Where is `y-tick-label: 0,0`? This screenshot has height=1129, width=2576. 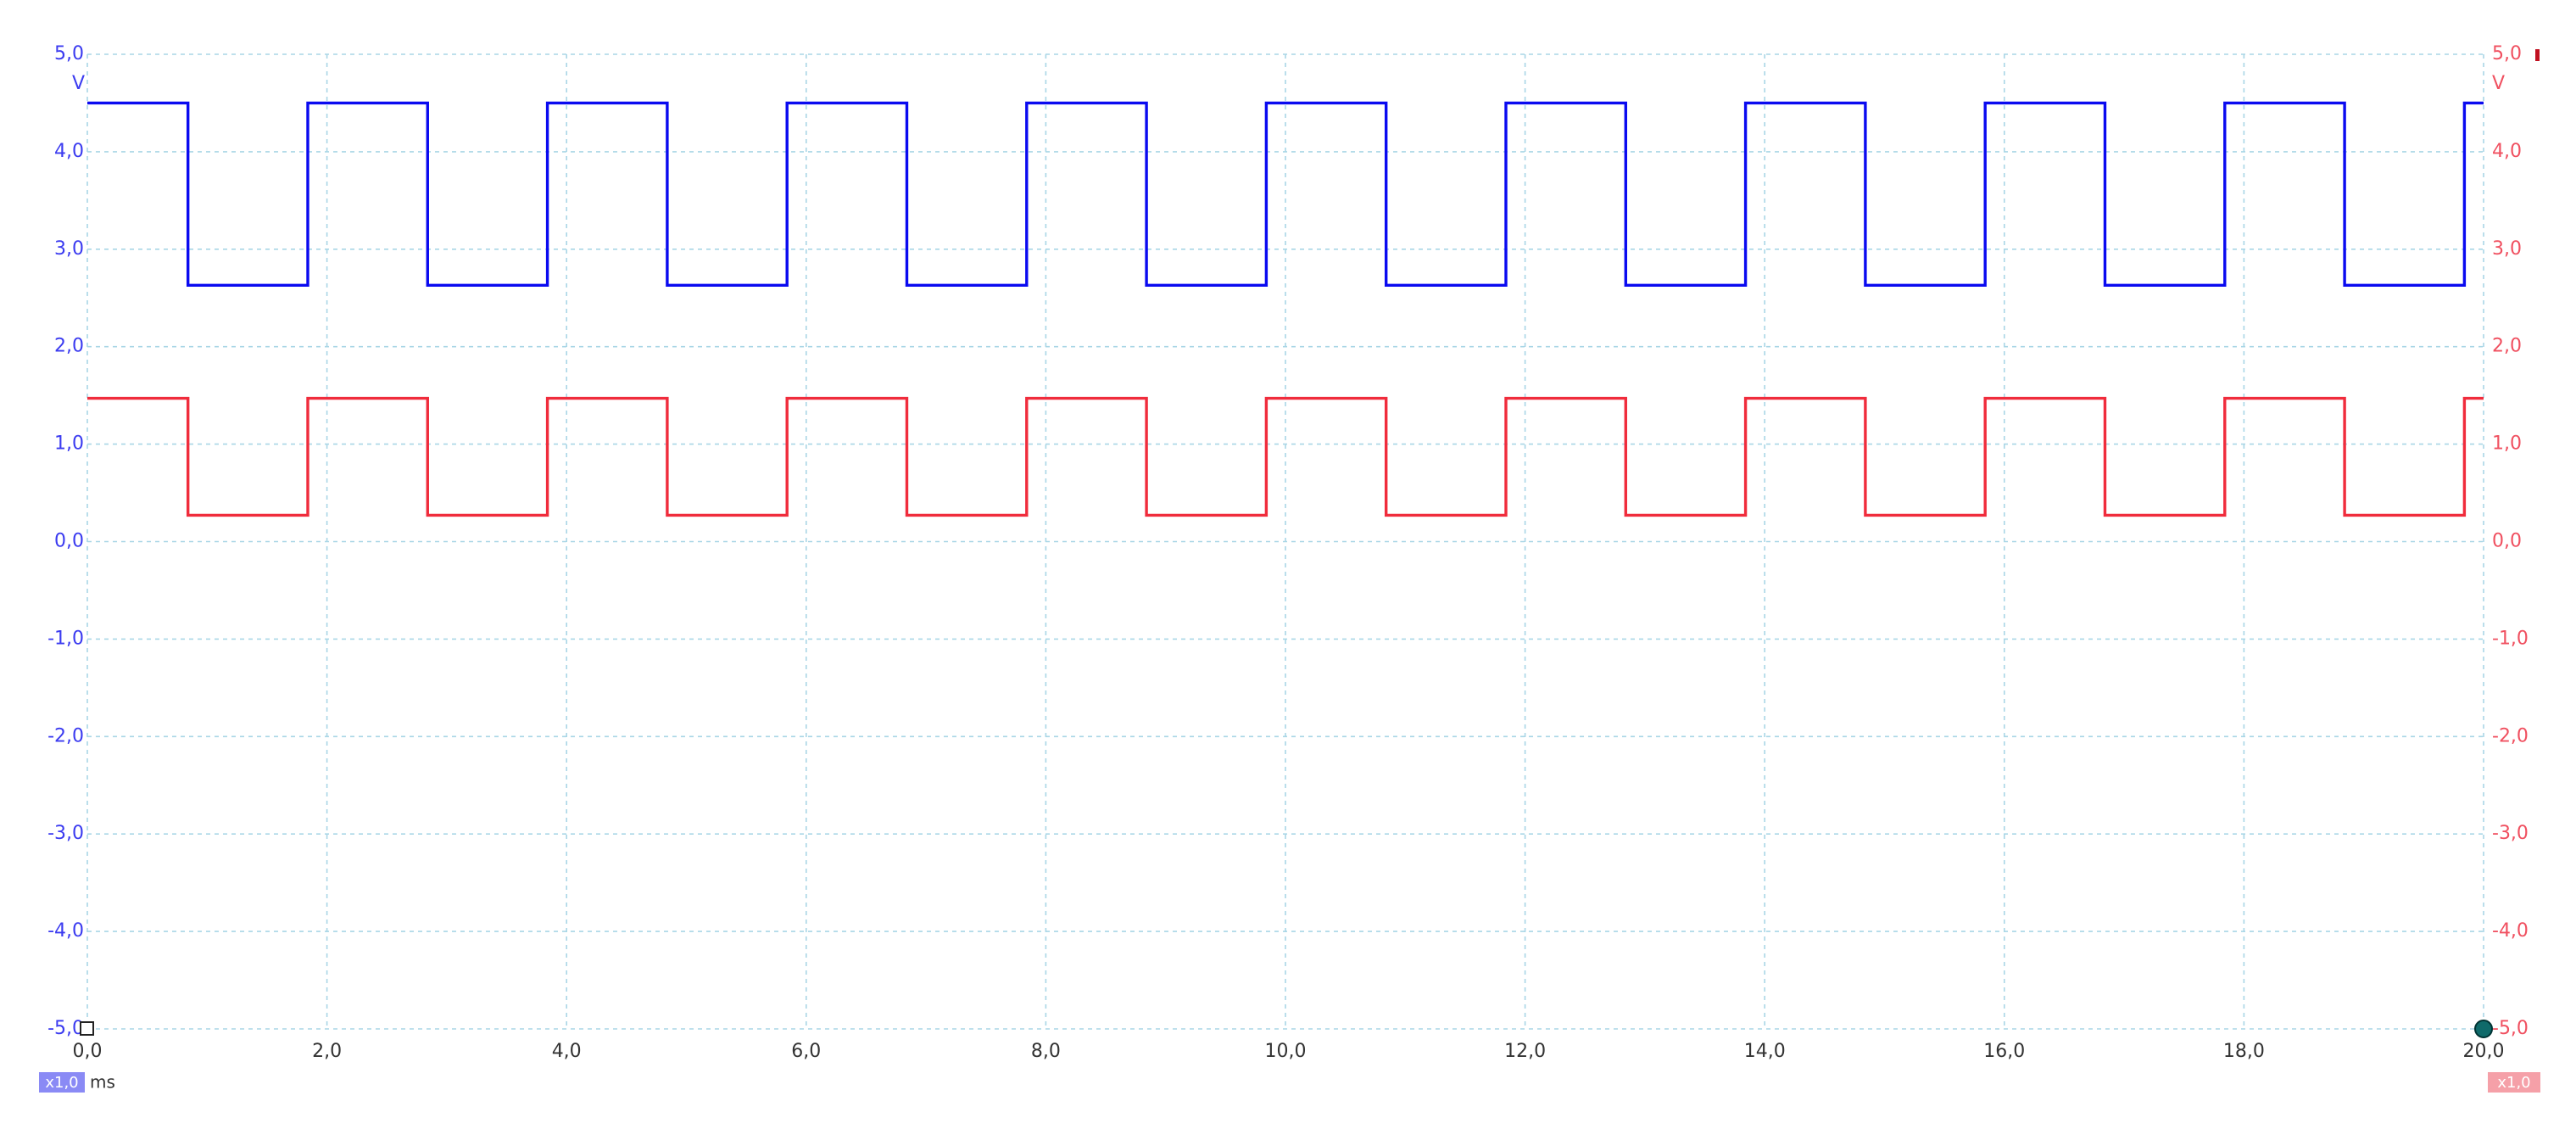 y-tick-label: 0,0 is located at coordinates (69, 541).